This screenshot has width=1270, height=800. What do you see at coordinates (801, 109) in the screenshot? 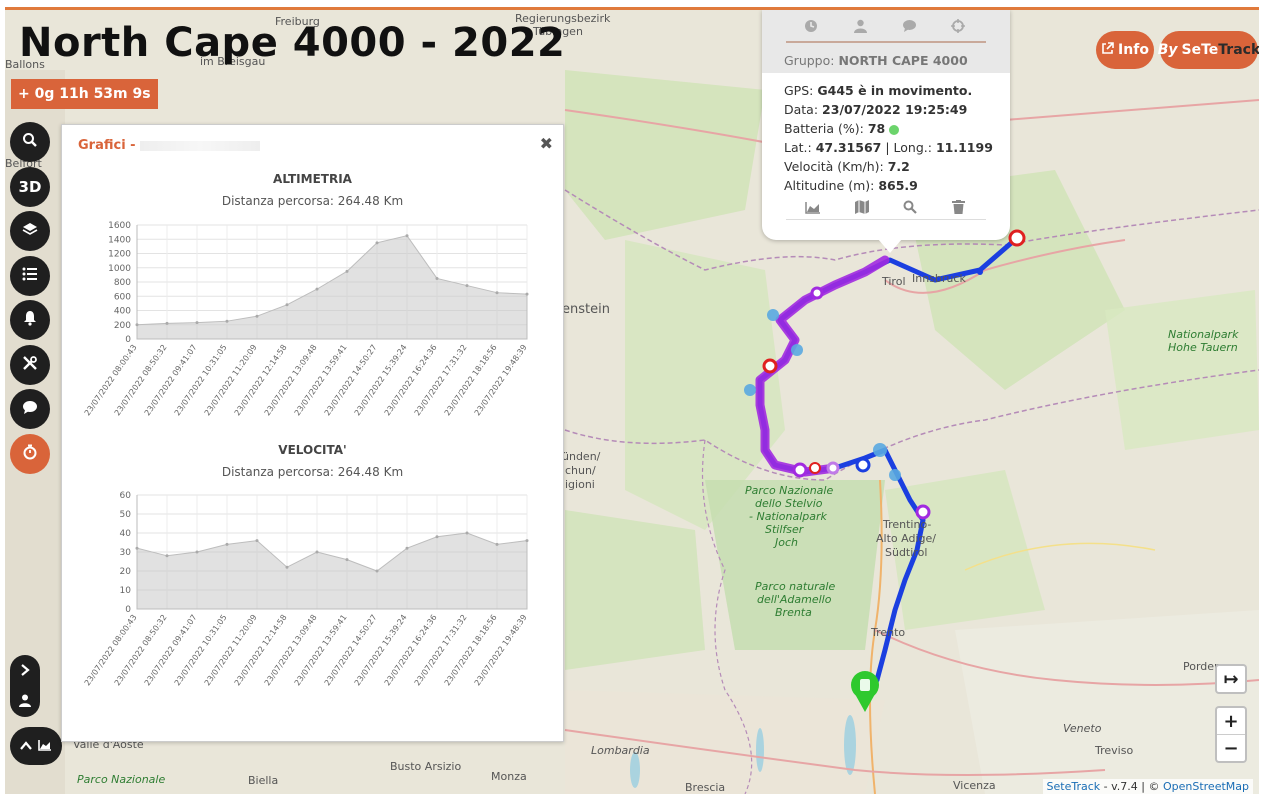
I see `date-label: Data:` at bounding box center [801, 109].